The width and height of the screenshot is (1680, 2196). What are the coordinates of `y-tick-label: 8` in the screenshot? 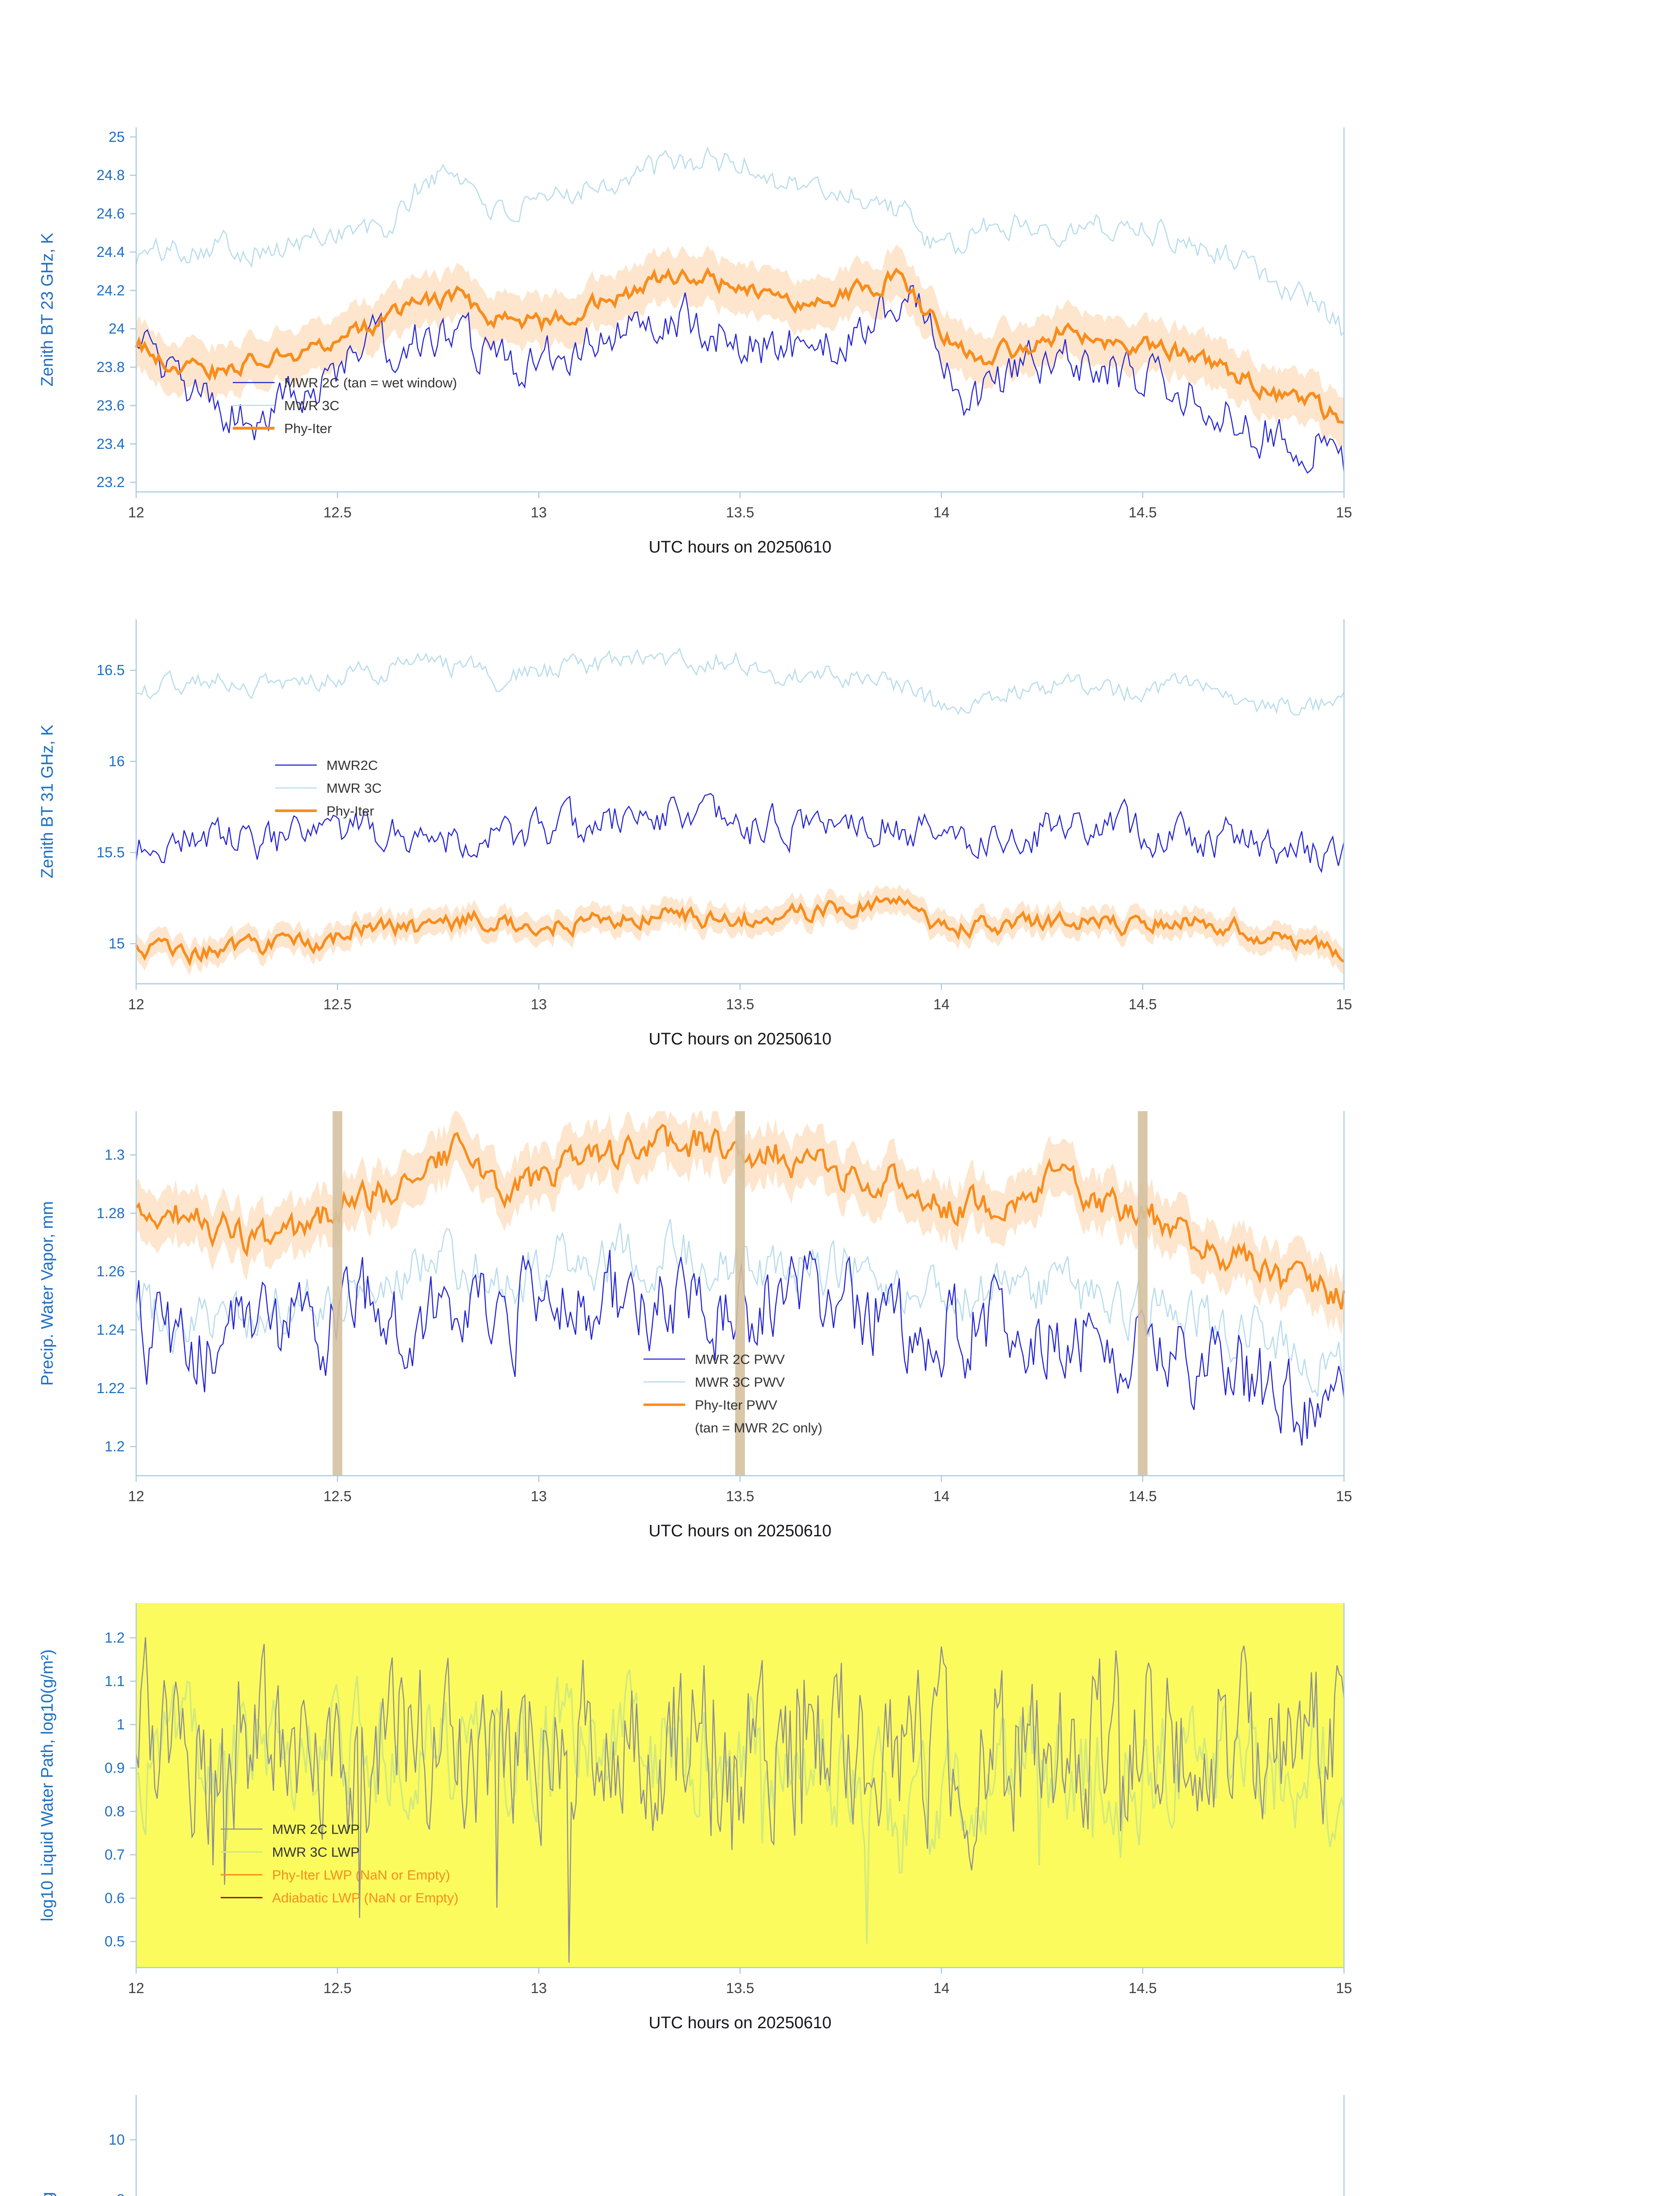 It's located at (121, 2193).